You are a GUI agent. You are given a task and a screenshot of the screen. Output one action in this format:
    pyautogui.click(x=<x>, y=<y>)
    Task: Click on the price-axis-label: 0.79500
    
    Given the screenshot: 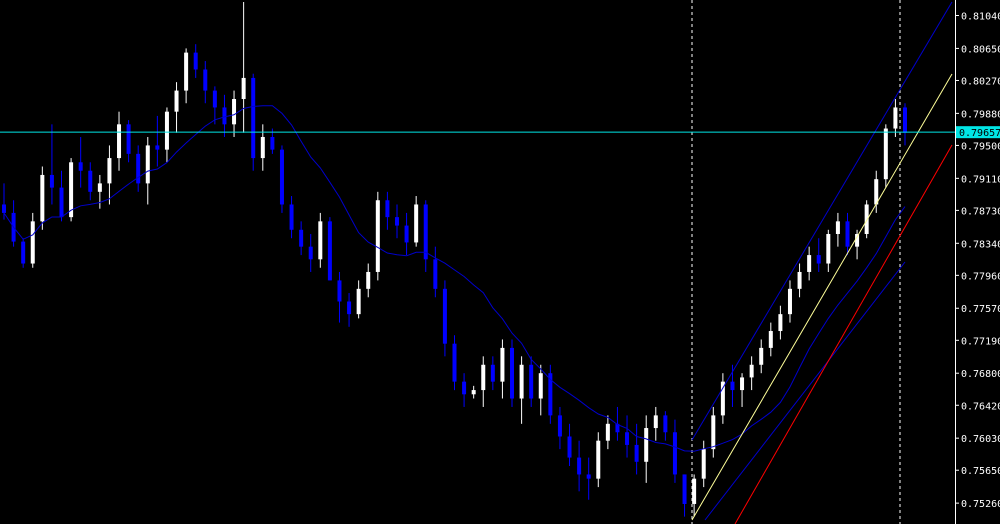 What is the action you would take?
    pyautogui.click(x=980, y=146)
    